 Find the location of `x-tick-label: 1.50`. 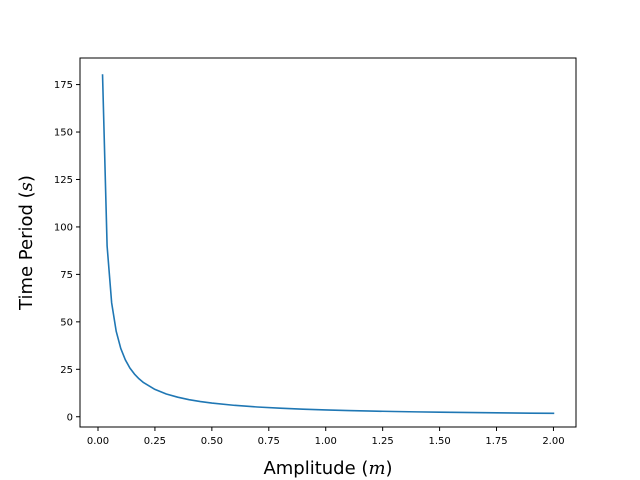

x-tick-label: 1.50 is located at coordinates (439, 441).